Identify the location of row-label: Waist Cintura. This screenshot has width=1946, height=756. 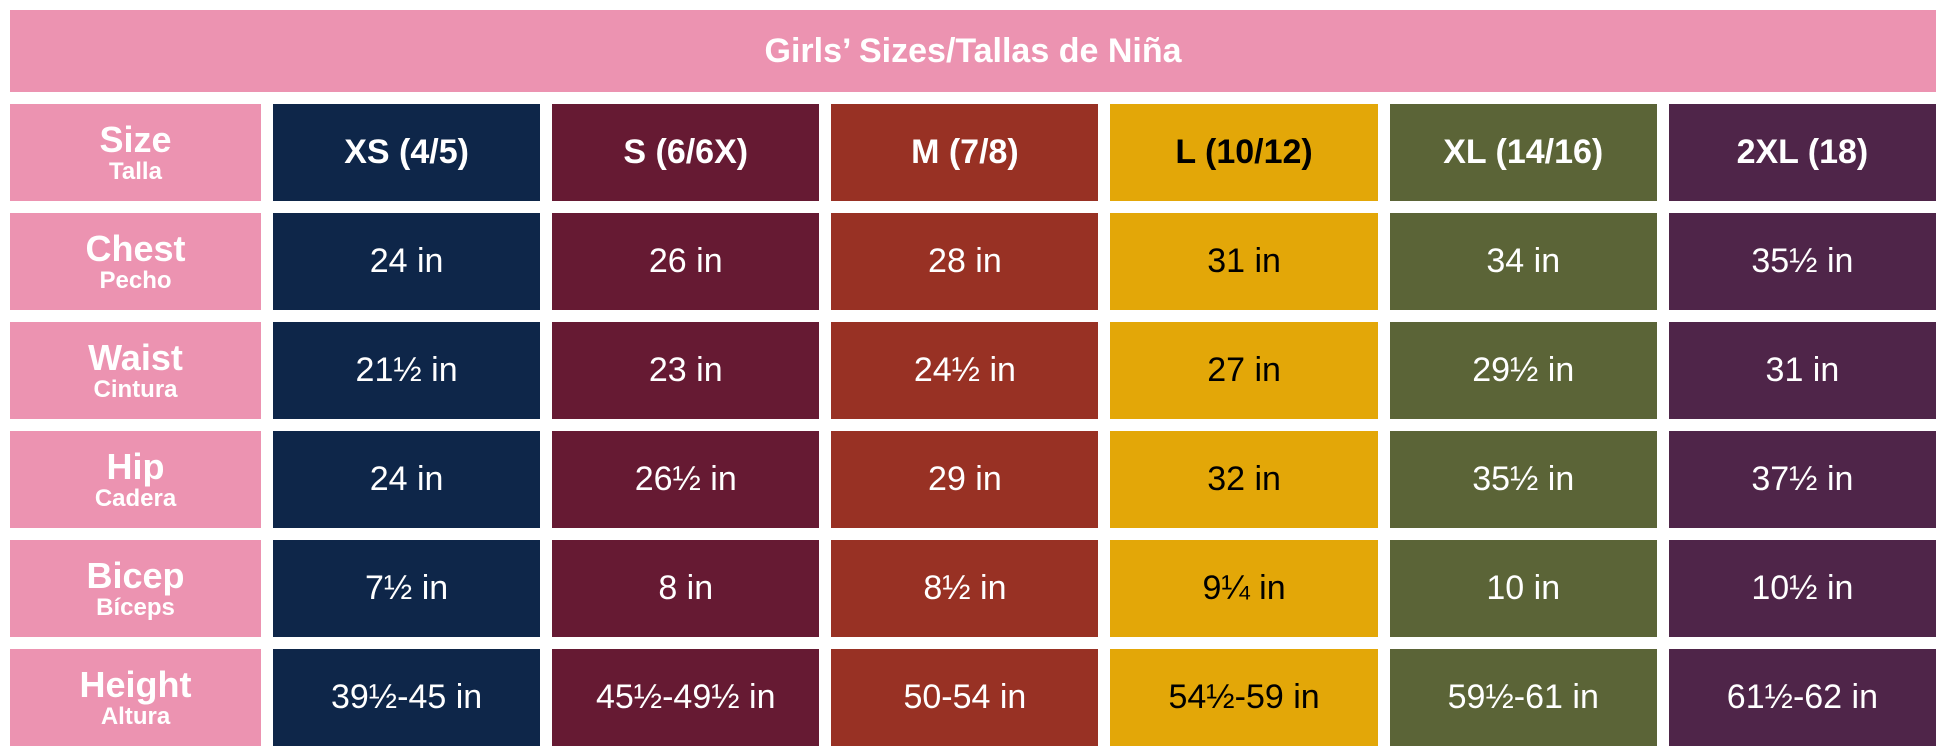
(135, 370).